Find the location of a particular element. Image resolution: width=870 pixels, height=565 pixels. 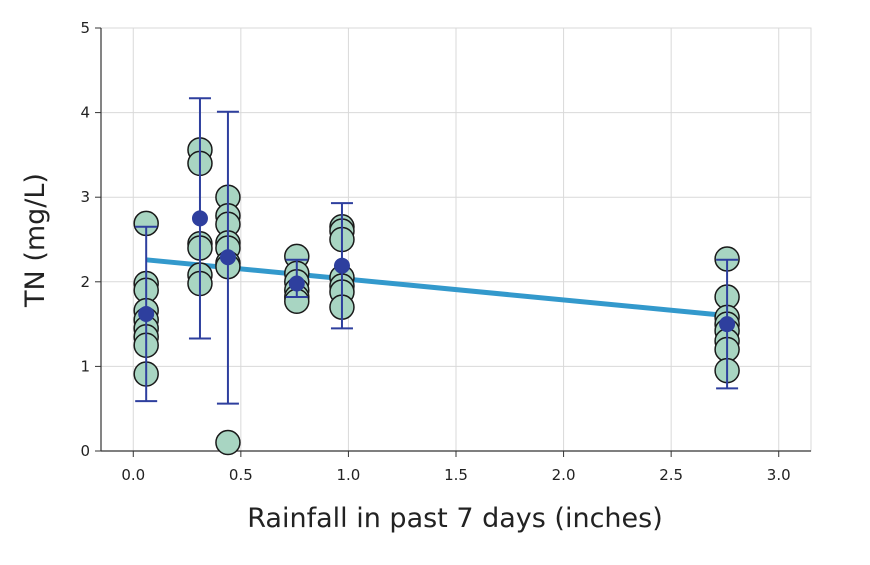

y-tick-label: 3 is located at coordinates (85, 197).